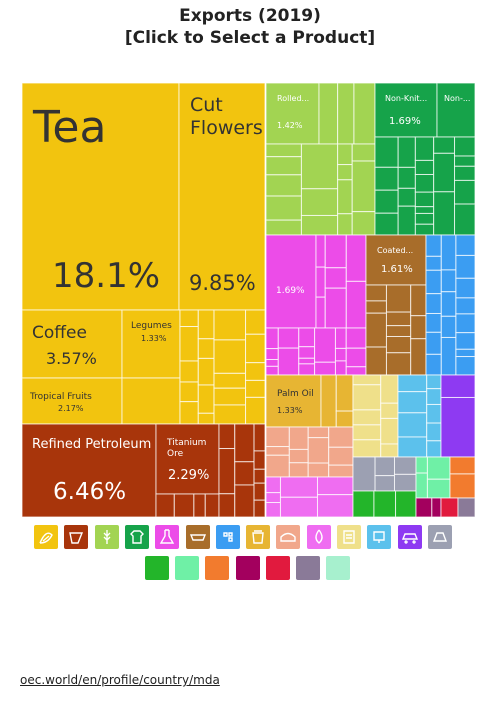  I want to click on gears-icon, so click(227, 537).